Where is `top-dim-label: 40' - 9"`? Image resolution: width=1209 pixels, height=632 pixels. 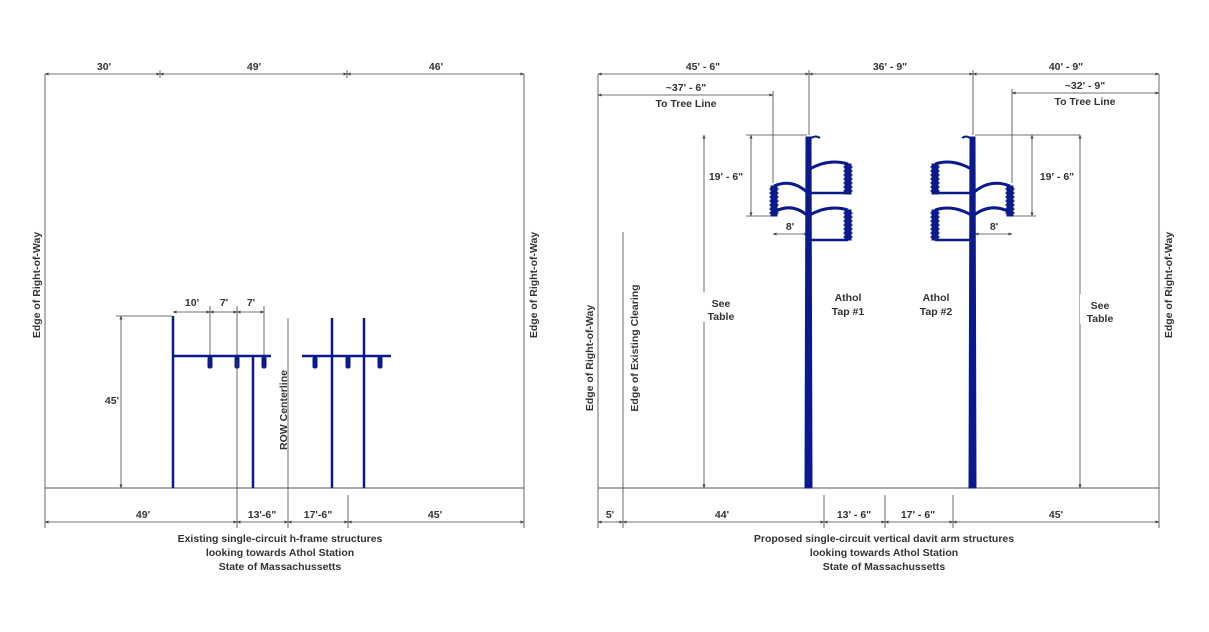
top-dim-label: 40' - 9" is located at coordinates (1066, 67).